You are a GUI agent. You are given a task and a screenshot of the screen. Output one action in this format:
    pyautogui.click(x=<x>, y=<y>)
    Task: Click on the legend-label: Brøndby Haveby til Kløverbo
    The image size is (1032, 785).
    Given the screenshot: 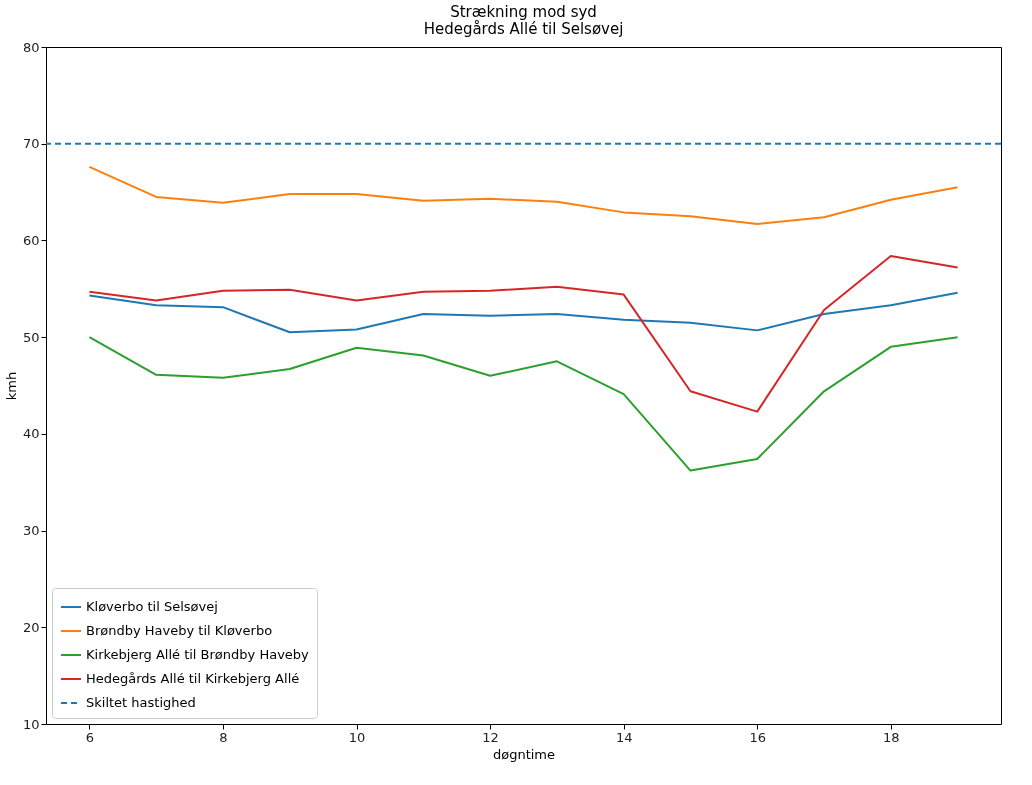 What is the action you would take?
    pyautogui.click(x=179, y=630)
    